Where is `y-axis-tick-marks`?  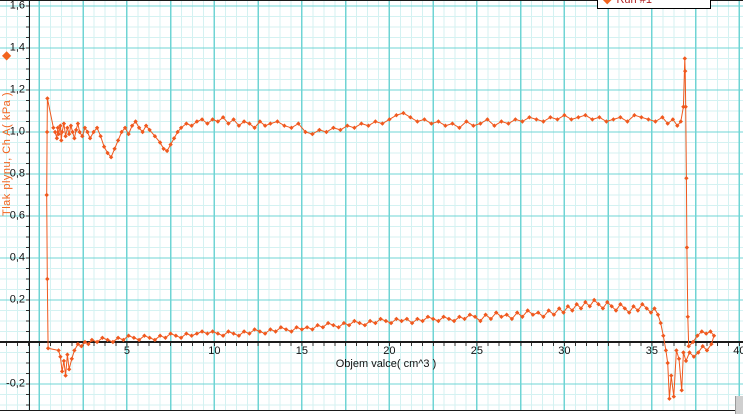
y-axis-tick-marks is located at coordinates (27, 205).